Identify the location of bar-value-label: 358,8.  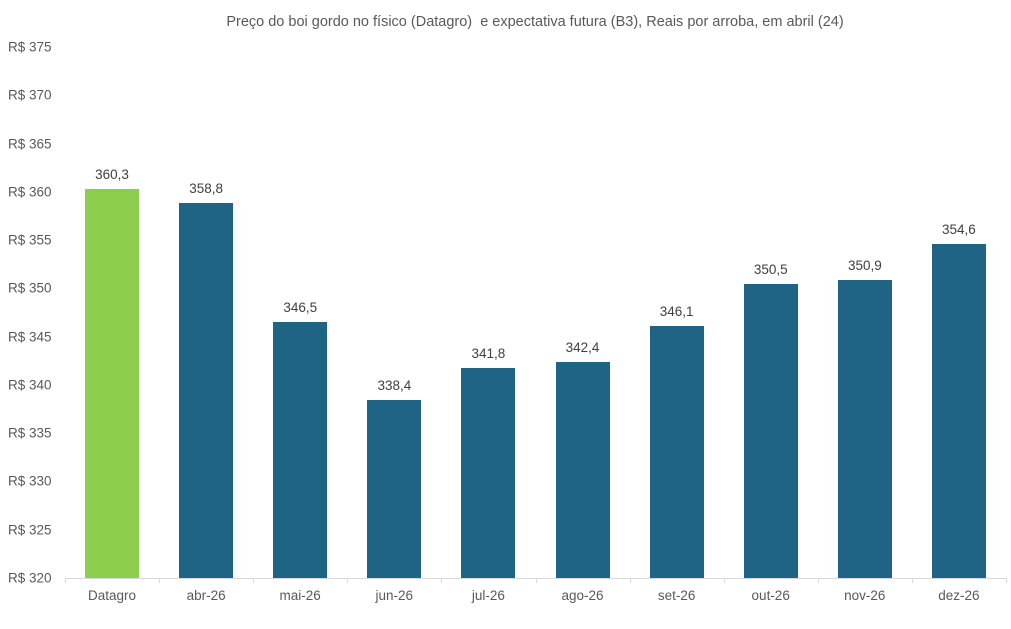
(206, 189).